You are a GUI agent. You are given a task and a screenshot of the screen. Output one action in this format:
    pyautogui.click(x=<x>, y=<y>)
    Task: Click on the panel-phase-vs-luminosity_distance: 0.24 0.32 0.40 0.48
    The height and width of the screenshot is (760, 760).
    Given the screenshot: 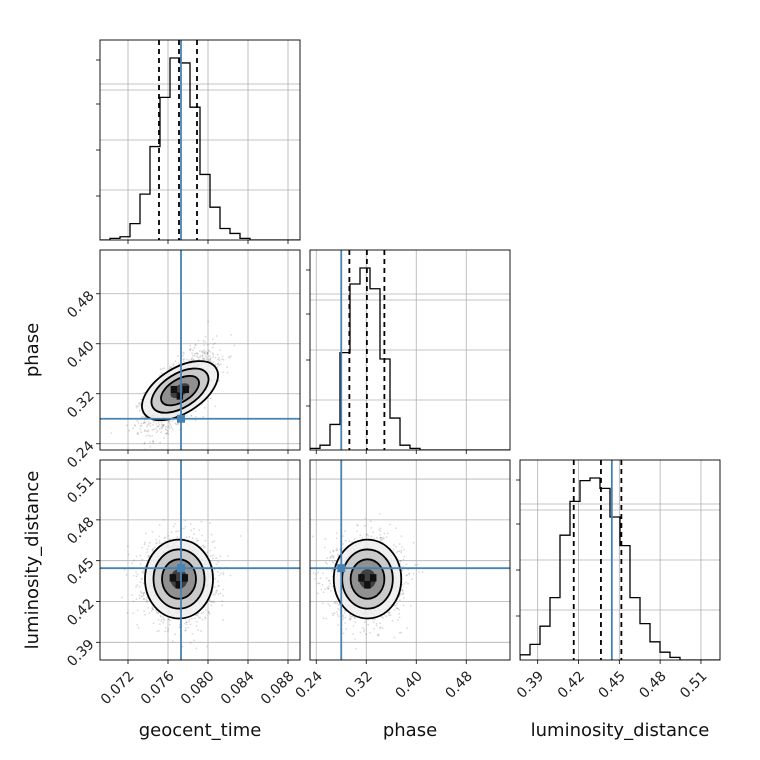 What is the action you would take?
    pyautogui.click(x=402, y=580)
    